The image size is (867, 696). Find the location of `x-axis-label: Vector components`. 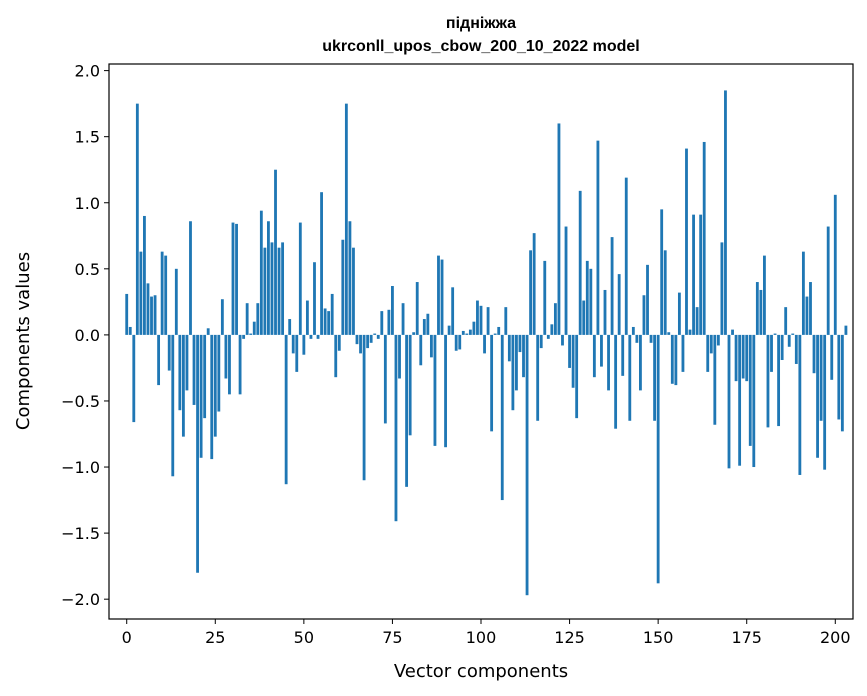

x-axis-label: Vector components is located at coordinates (481, 671).